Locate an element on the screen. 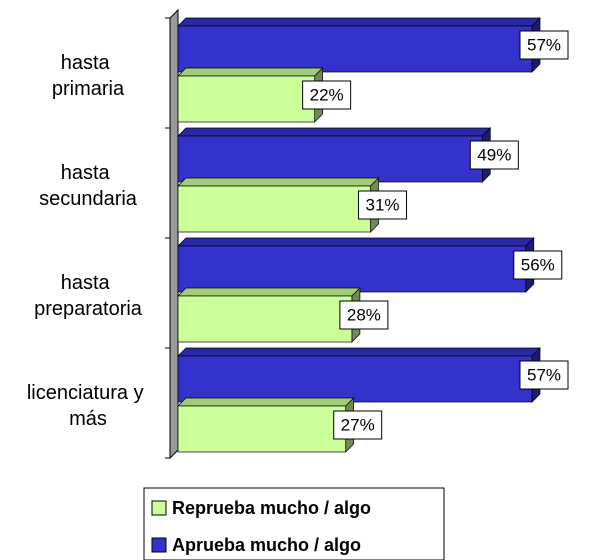  y-tick-label: licenciatura y más is located at coordinates (88, 406).